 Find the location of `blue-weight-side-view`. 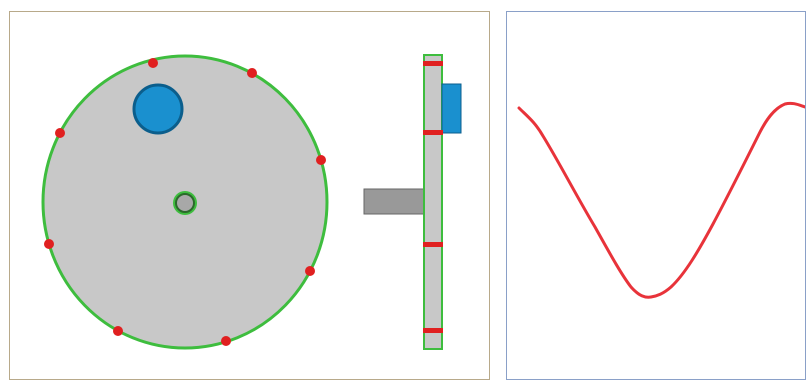

blue-weight-side-view is located at coordinates (451, 108).